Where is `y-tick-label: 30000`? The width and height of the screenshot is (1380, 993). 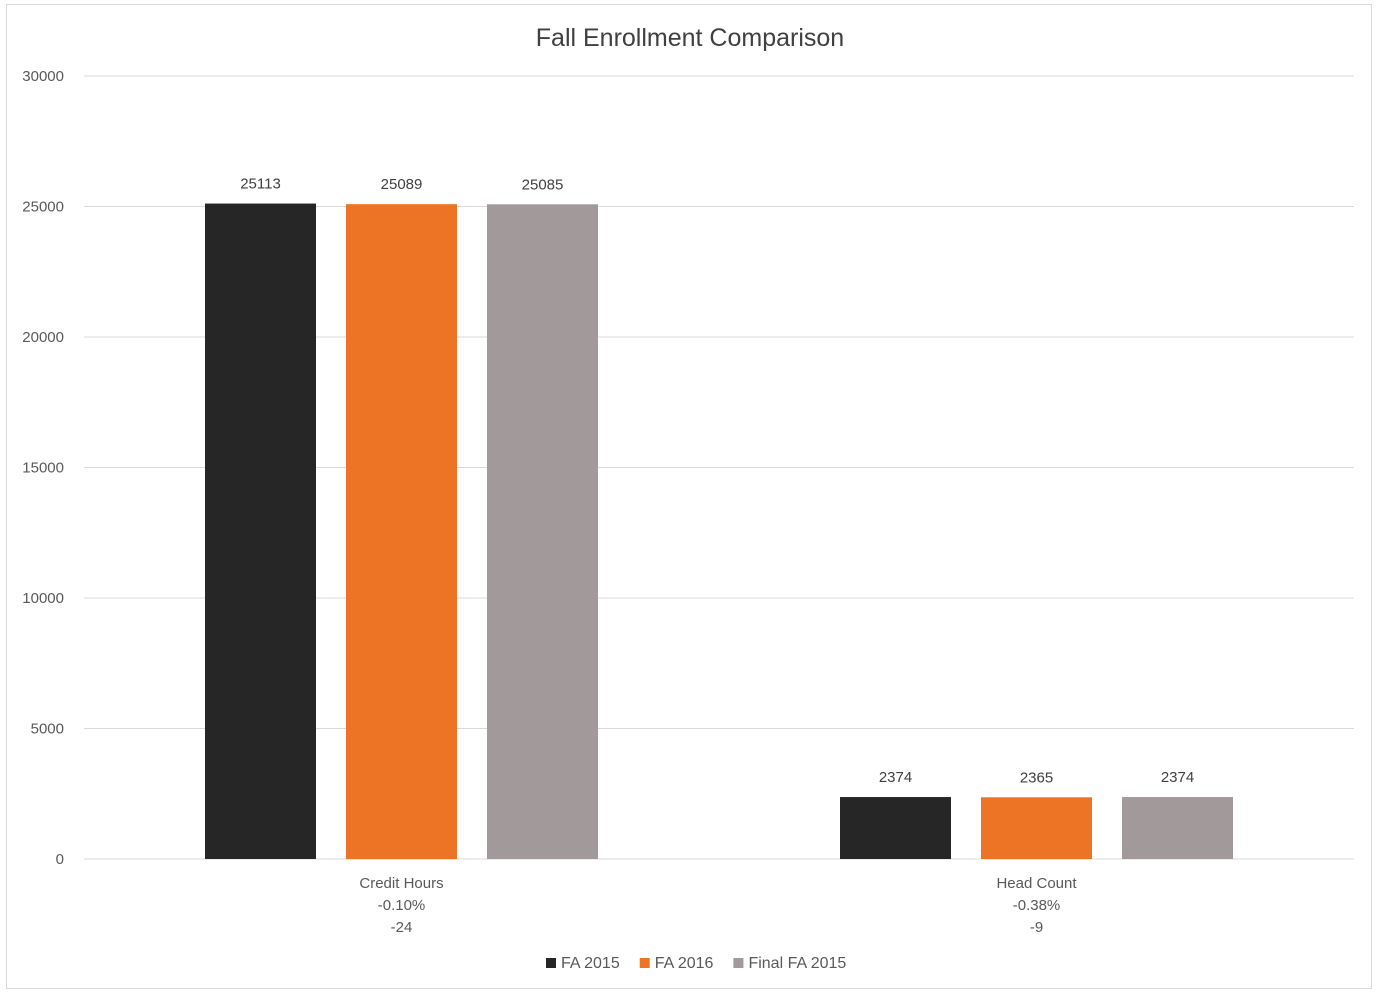 y-tick-label: 30000 is located at coordinates (43, 76).